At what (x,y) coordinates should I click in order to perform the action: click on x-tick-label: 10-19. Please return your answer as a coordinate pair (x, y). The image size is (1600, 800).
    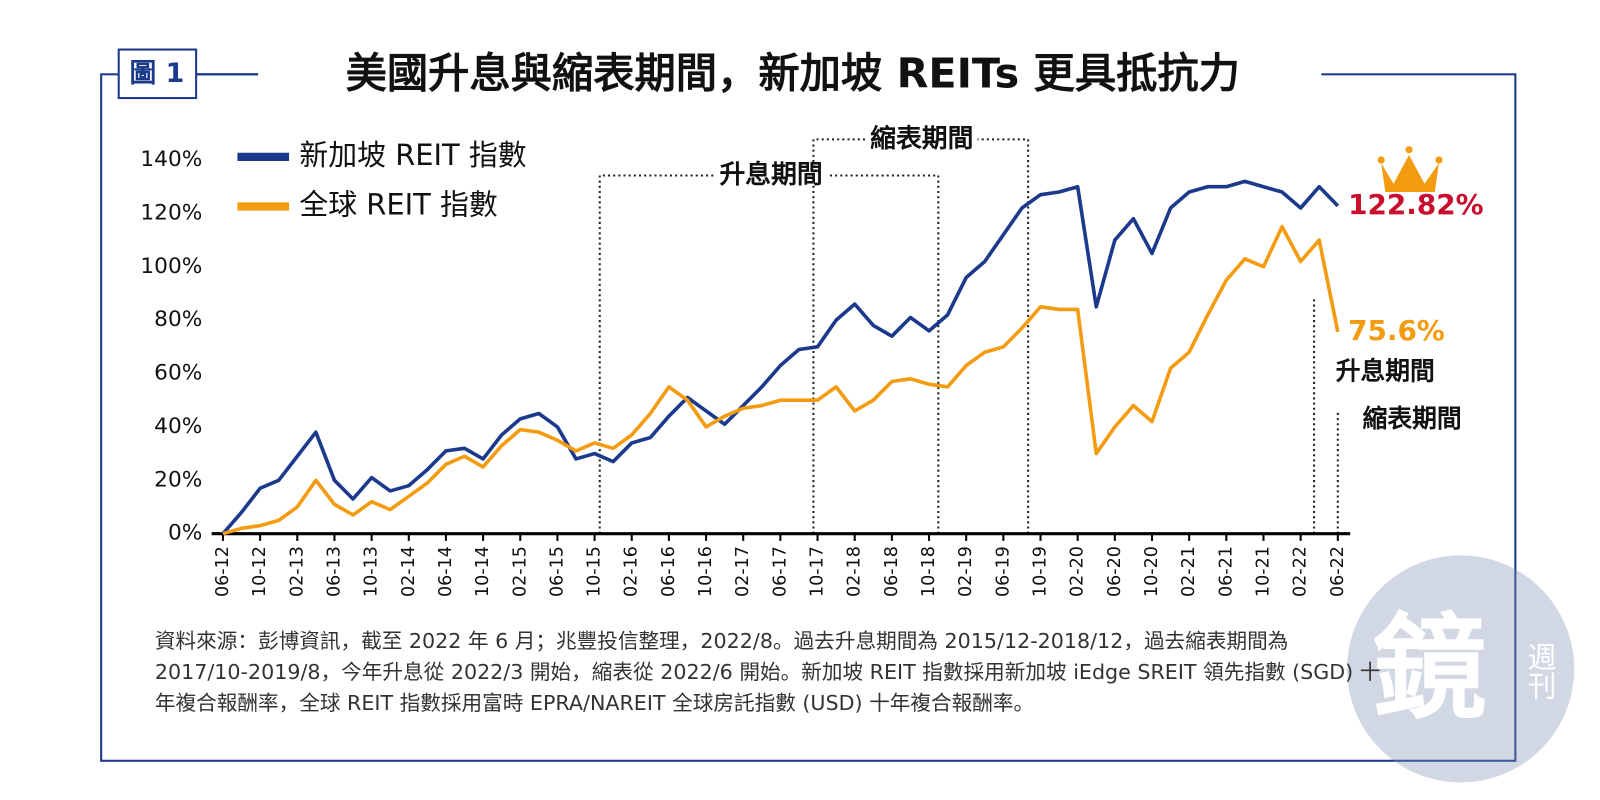
    Looking at the image, I should click on (1041, 571).